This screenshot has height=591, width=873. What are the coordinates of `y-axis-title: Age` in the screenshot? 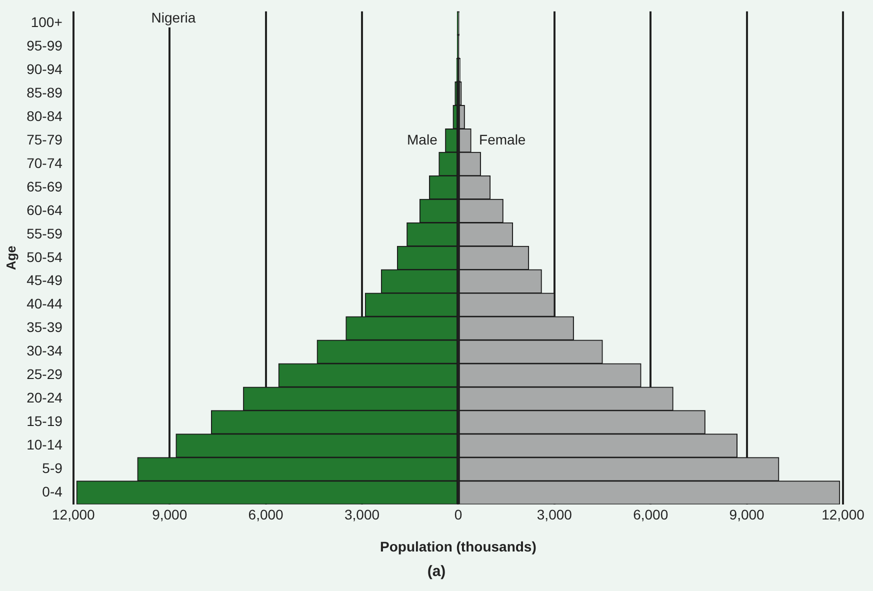 It's located at (10, 258).